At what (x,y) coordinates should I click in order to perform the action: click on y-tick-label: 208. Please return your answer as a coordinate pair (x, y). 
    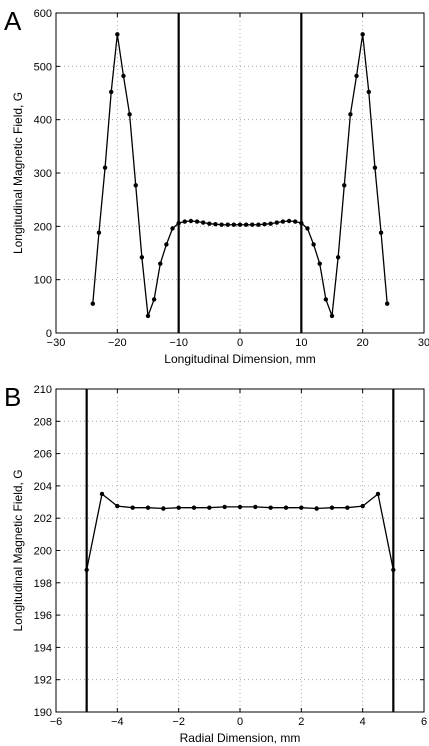
    Looking at the image, I should click on (43, 422).